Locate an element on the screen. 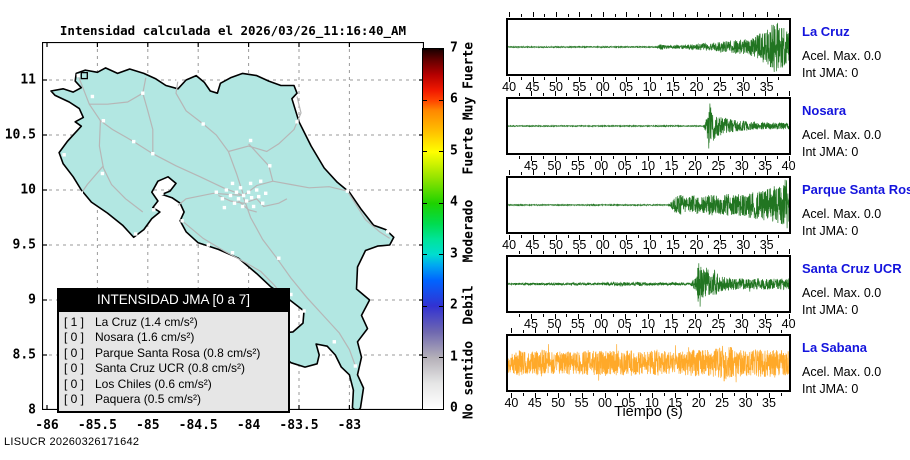 The image size is (910, 460). seismogram-panel-parque-santa-rosa is located at coordinates (648, 205).